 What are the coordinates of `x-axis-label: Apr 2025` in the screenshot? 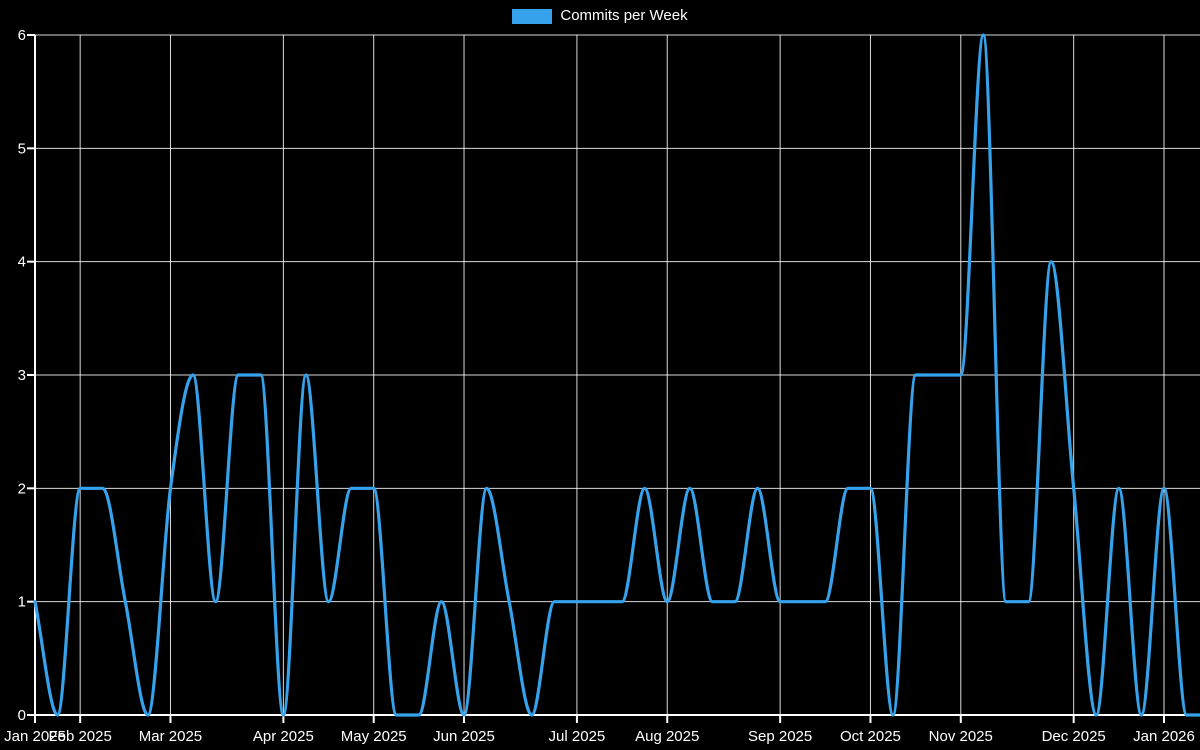 It's located at (283, 736).